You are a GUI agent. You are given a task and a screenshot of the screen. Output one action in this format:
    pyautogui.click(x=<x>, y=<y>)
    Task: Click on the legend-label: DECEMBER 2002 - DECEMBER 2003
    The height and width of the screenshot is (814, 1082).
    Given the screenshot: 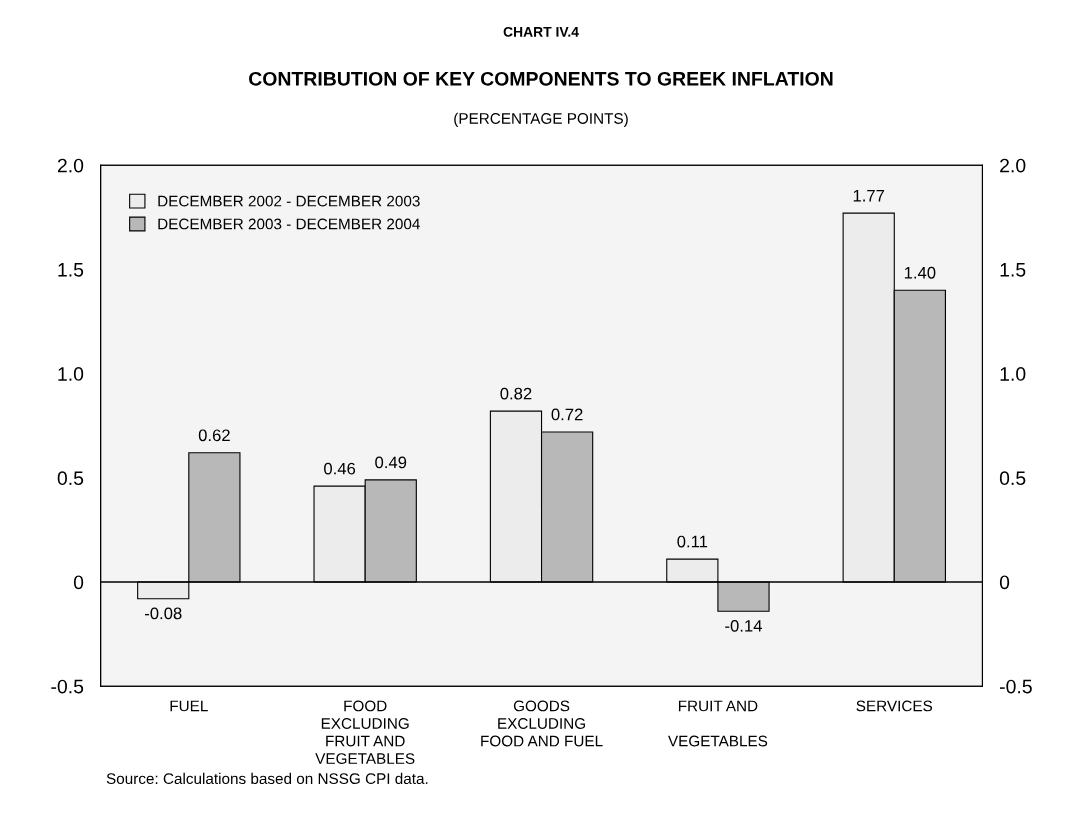 What is the action you would take?
    pyautogui.click(x=289, y=201)
    